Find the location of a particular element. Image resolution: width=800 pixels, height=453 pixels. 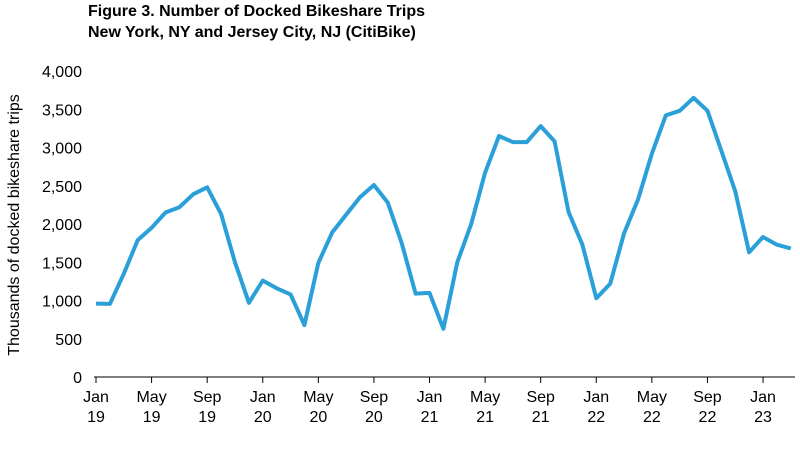

x-tick-label: May 19 is located at coordinates (151, 407).